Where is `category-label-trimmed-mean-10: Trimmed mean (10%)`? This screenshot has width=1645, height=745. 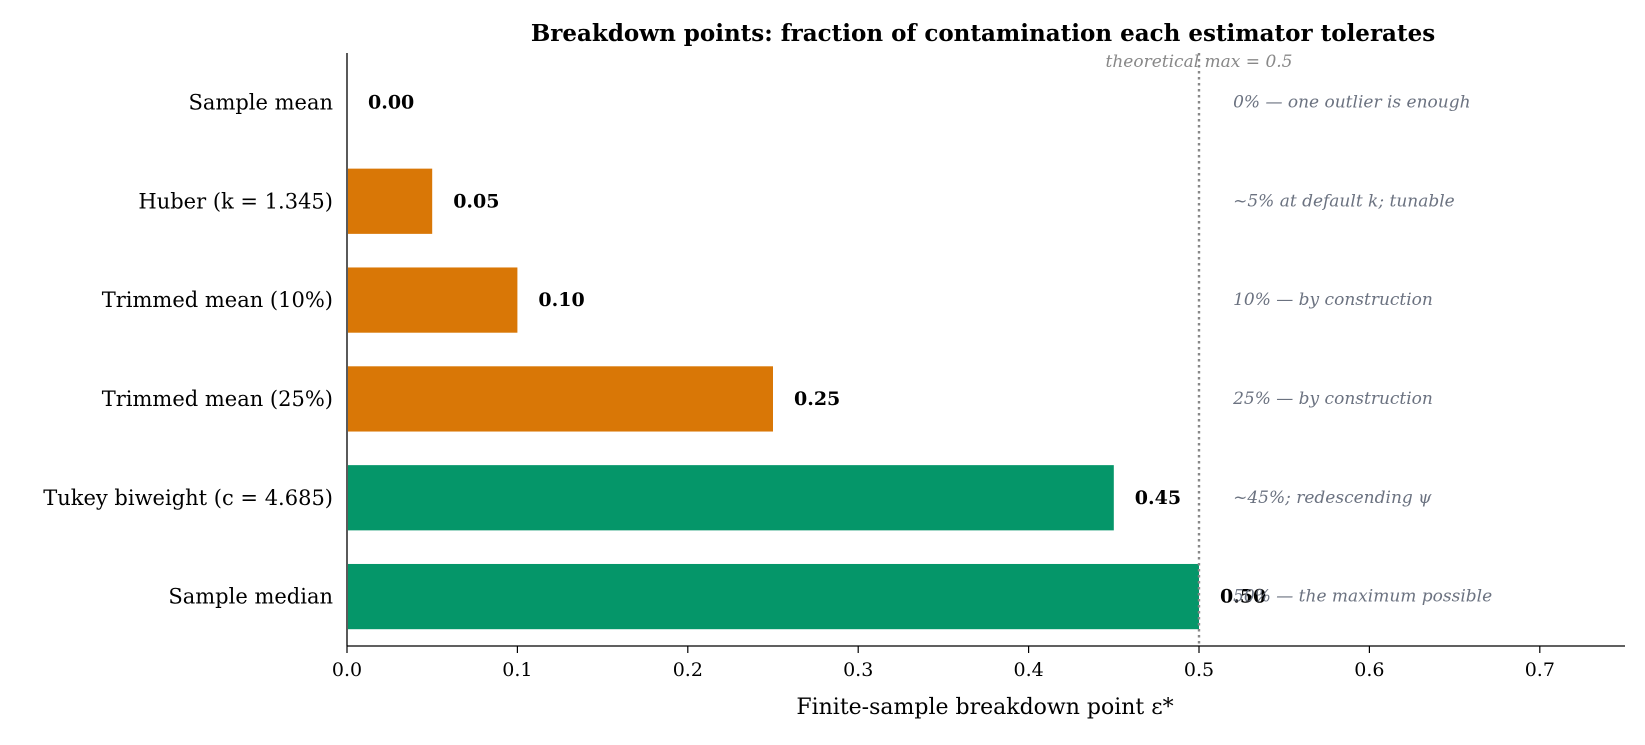
category-label-trimmed-mean-10: Trimmed mean (10%) is located at coordinates (217, 300).